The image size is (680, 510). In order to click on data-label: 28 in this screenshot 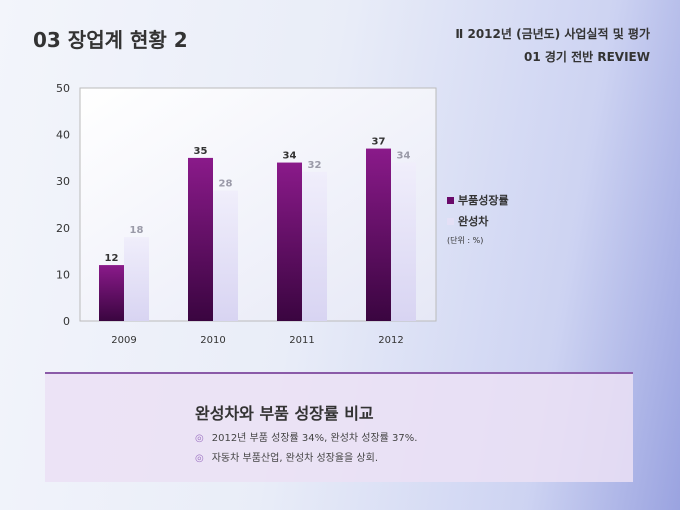, I will do `click(226, 184)`.